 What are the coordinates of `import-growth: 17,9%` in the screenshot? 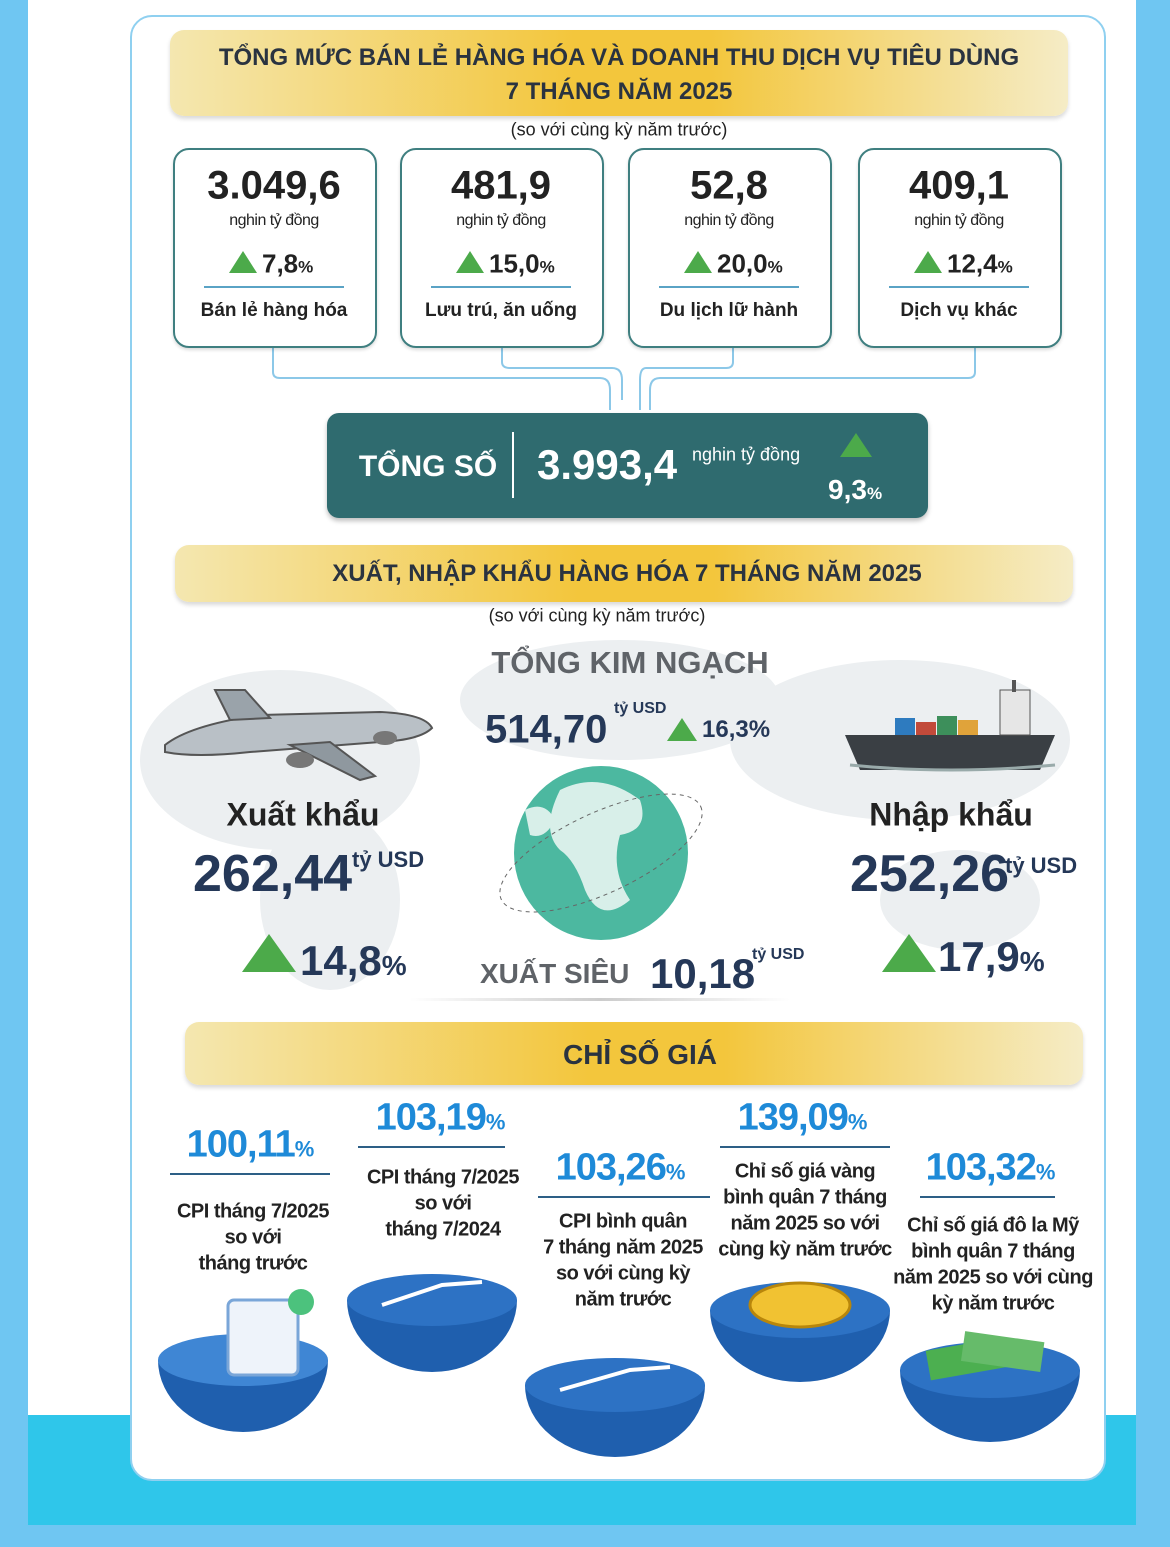 It's located at (991, 957).